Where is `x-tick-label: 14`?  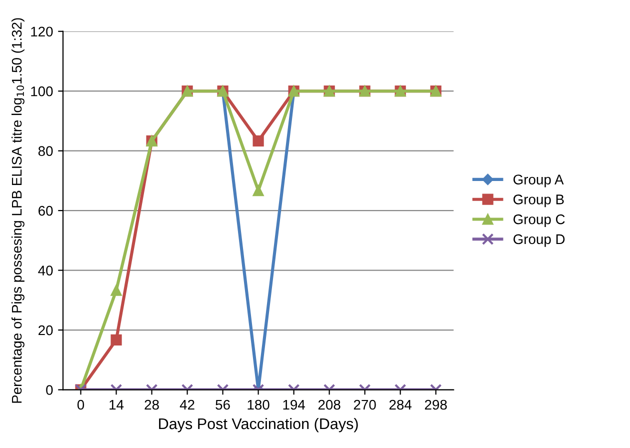
x-tick-label: 14 is located at coordinates (117, 405).